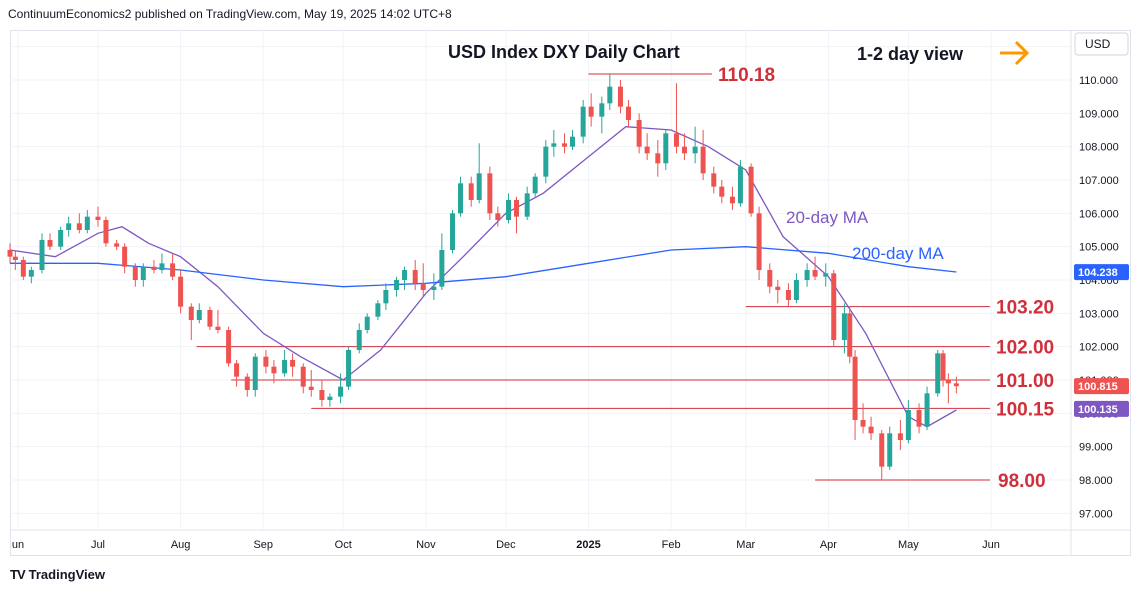 The image size is (1143, 593). Describe the element at coordinates (1096, 448) in the screenshot. I see `y-tick-label: 99.000` at that location.